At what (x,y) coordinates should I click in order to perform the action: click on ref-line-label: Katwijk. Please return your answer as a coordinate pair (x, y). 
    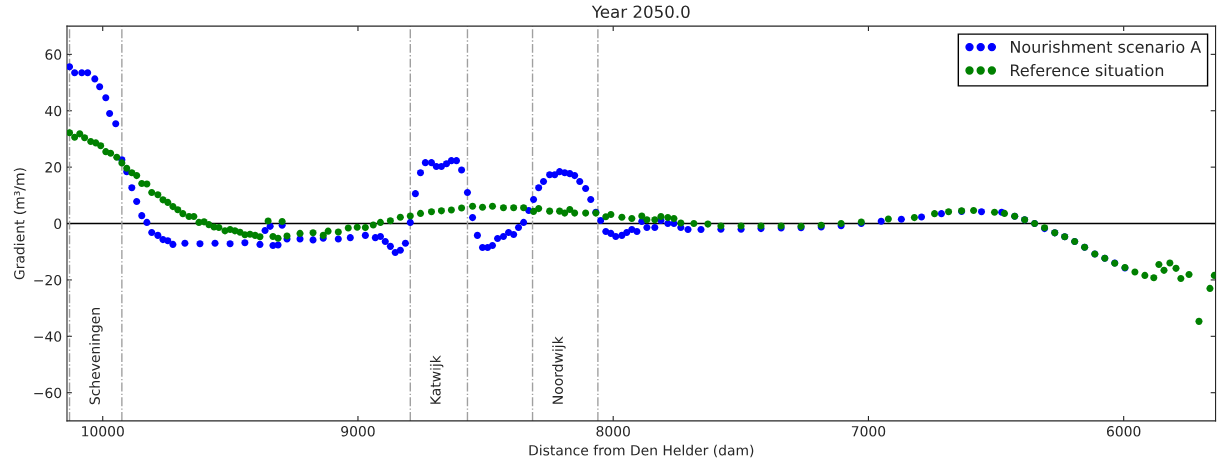
    Looking at the image, I should click on (436, 379).